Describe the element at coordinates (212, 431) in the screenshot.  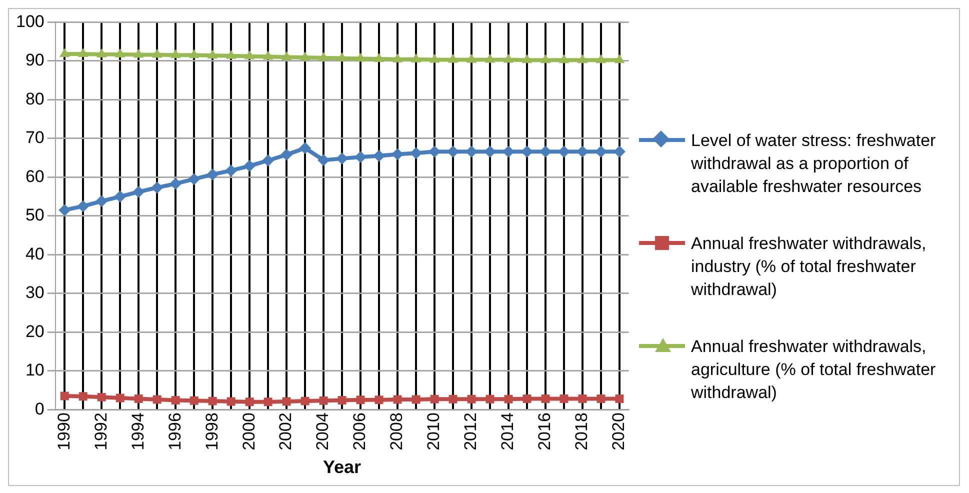
I see `x-tick-label: 1998` at that location.